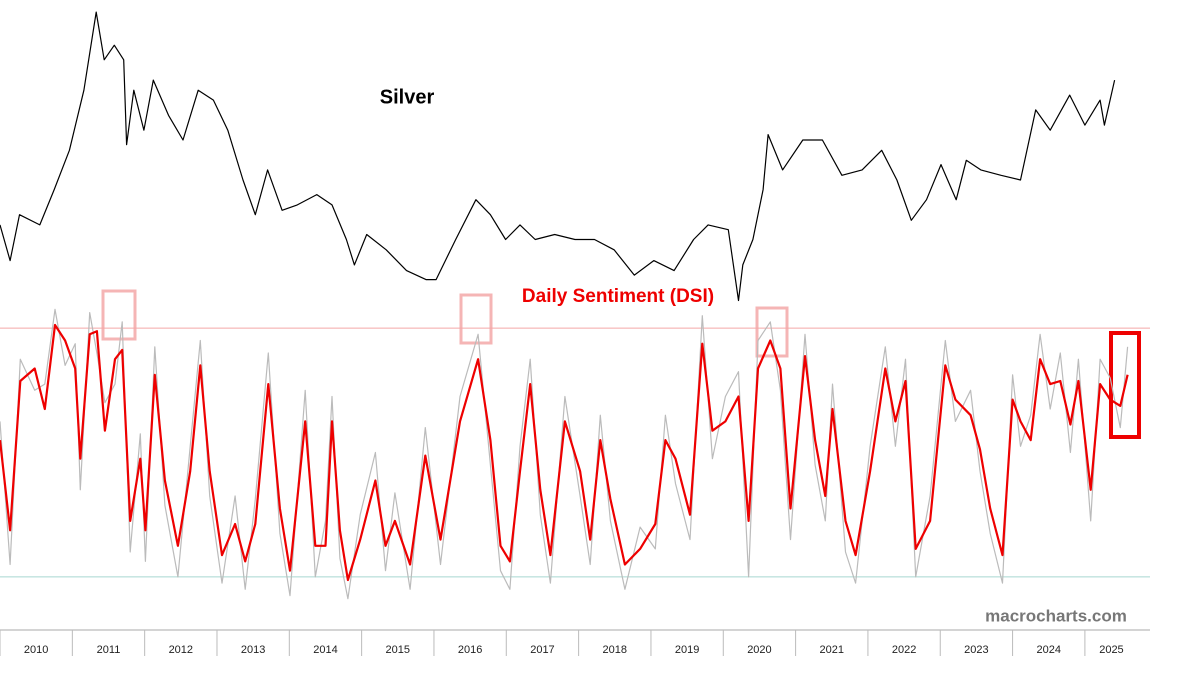 Image resolution: width=1200 pixels, height=675 pixels. Describe the element at coordinates (1056, 615) in the screenshot. I see `watermark: macrocharts.com` at that location.